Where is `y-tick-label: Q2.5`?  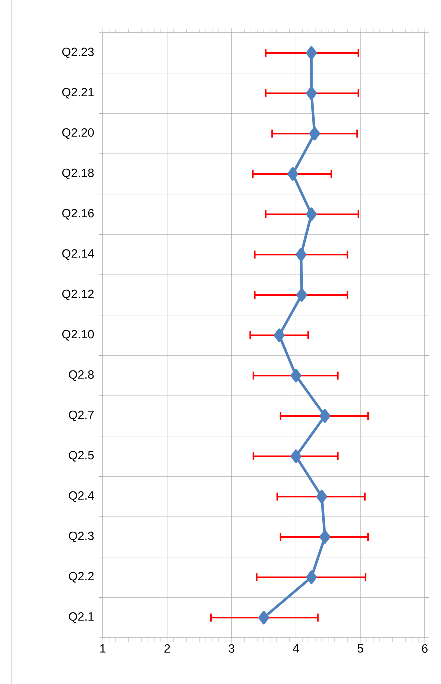 y-tick-label: Q2.5 is located at coordinates (81, 456).